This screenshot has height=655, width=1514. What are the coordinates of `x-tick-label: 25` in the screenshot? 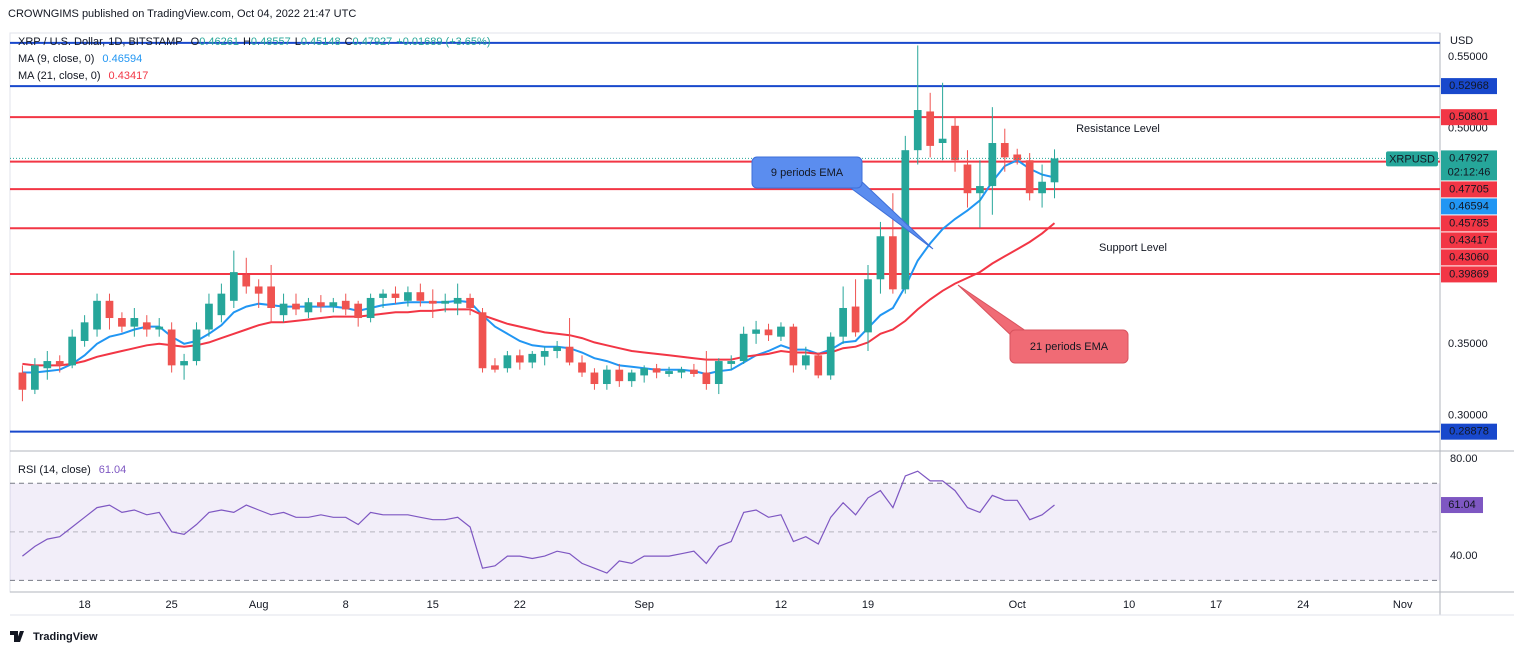 It's located at (172, 605).